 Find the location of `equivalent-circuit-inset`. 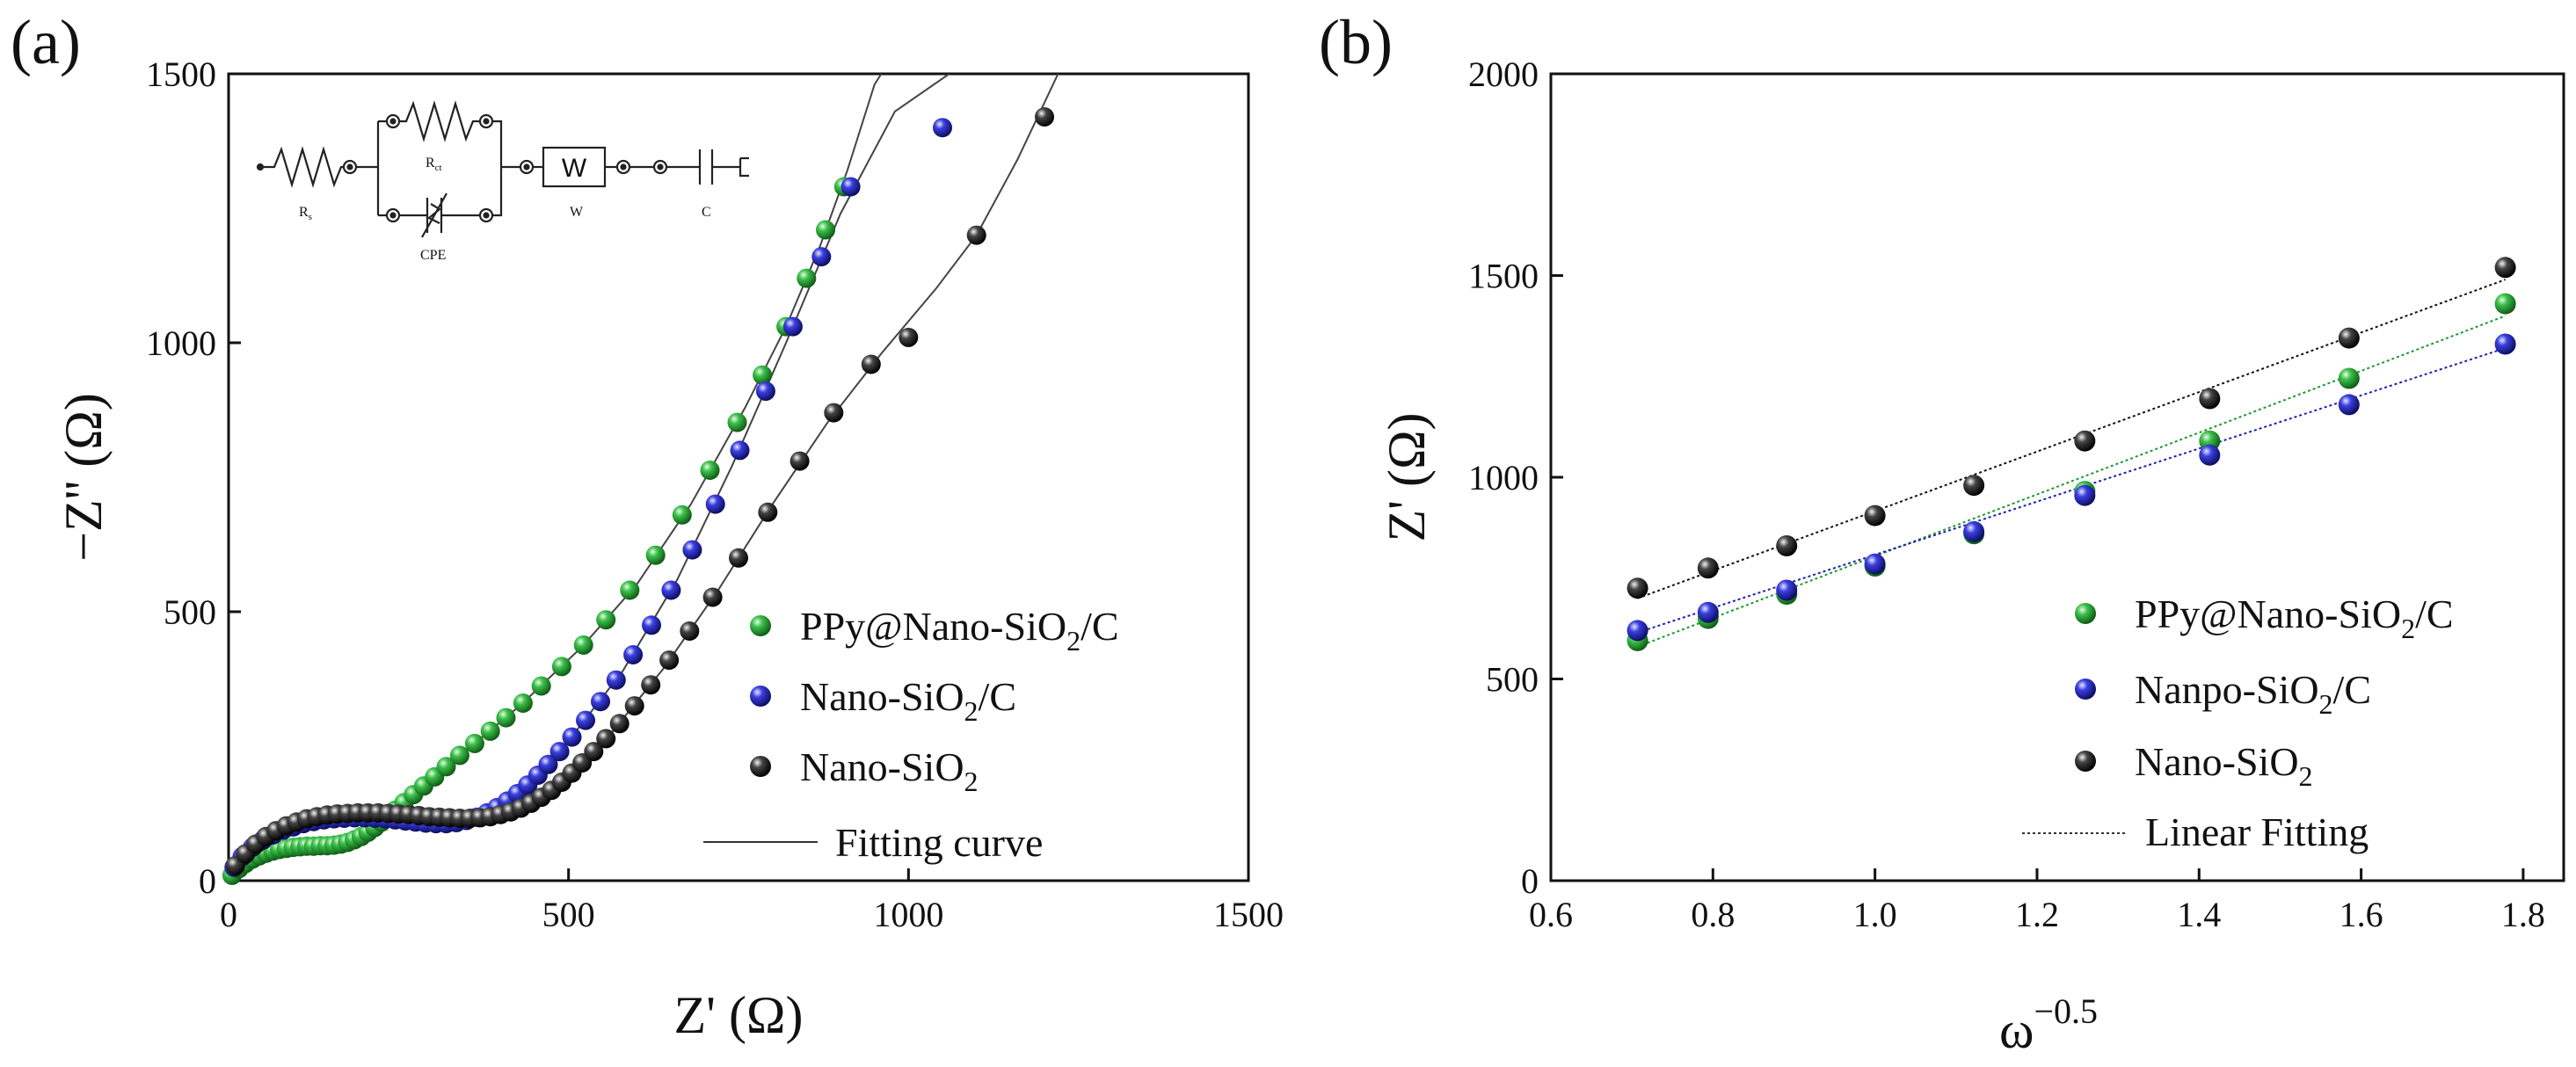

equivalent-circuit-inset is located at coordinates (502, 169).